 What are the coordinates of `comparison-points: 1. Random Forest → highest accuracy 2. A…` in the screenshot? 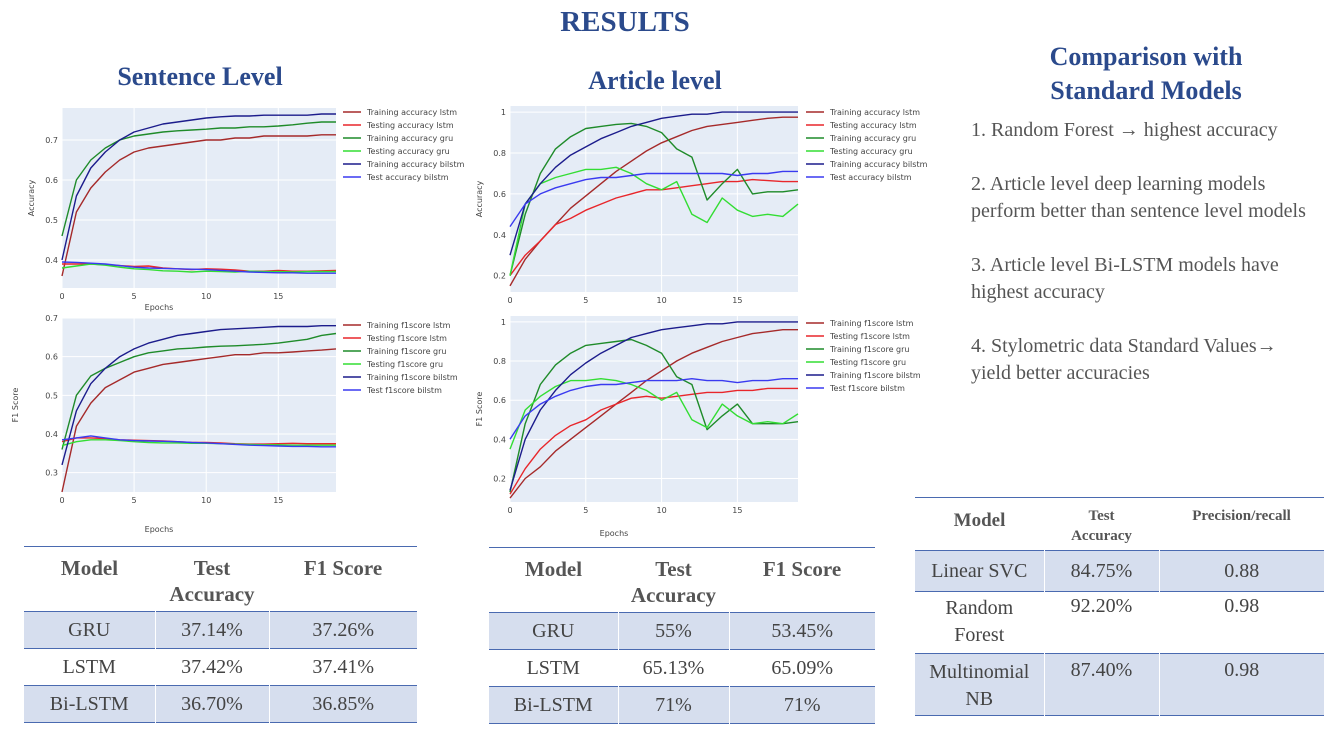 It's located at (1146, 265).